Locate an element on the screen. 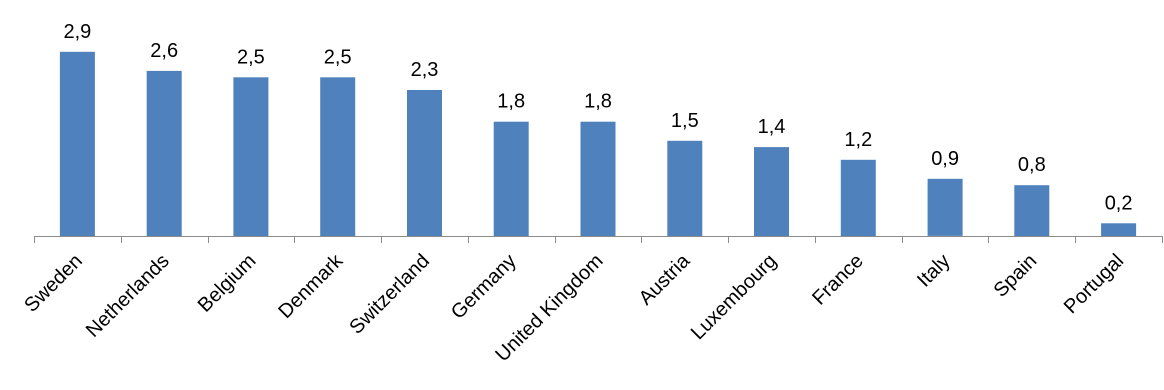  bar-france is located at coordinates (858, 197).